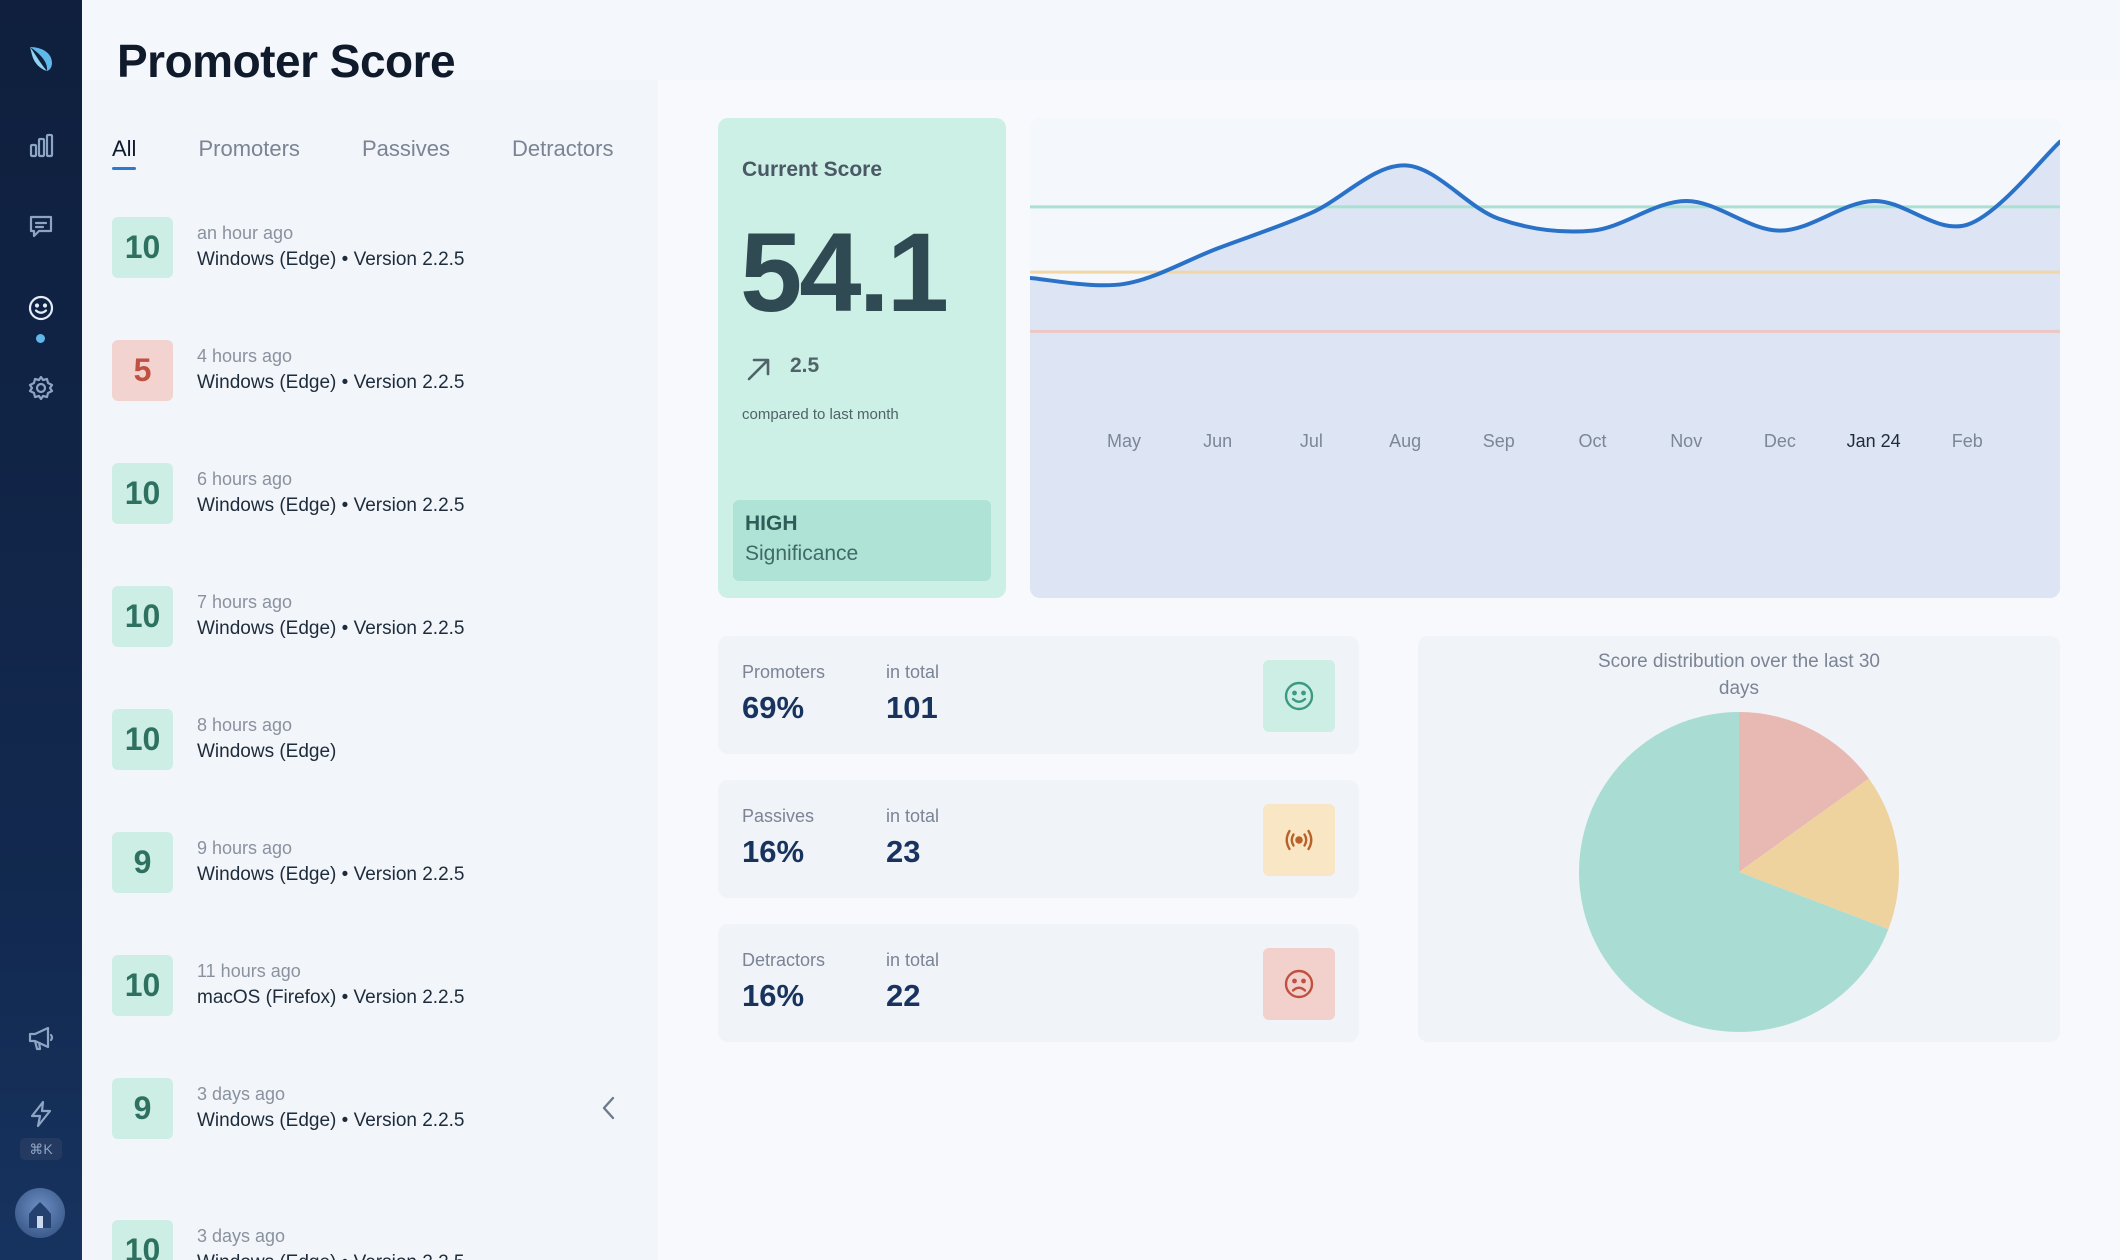 This screenshot has width=2120, height=1260. What do you see at coordinates (245, 848) in the screenshot?
I see `response-time: 9 hours ago` at bounding box center [245, 848].